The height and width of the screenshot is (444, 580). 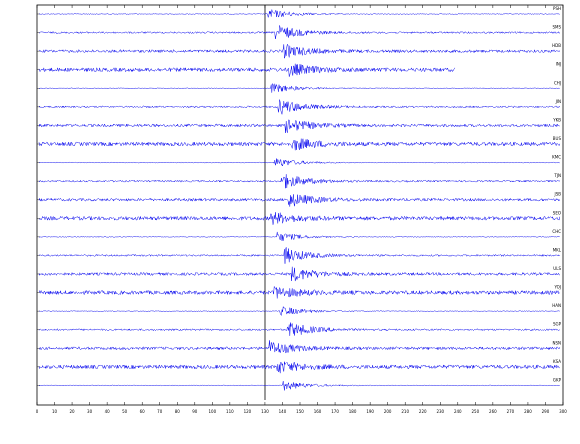 What do you see at coordinates (557, 379) in the screenshot?
I see `station-label: GKP` at bounding box center [557, 379].